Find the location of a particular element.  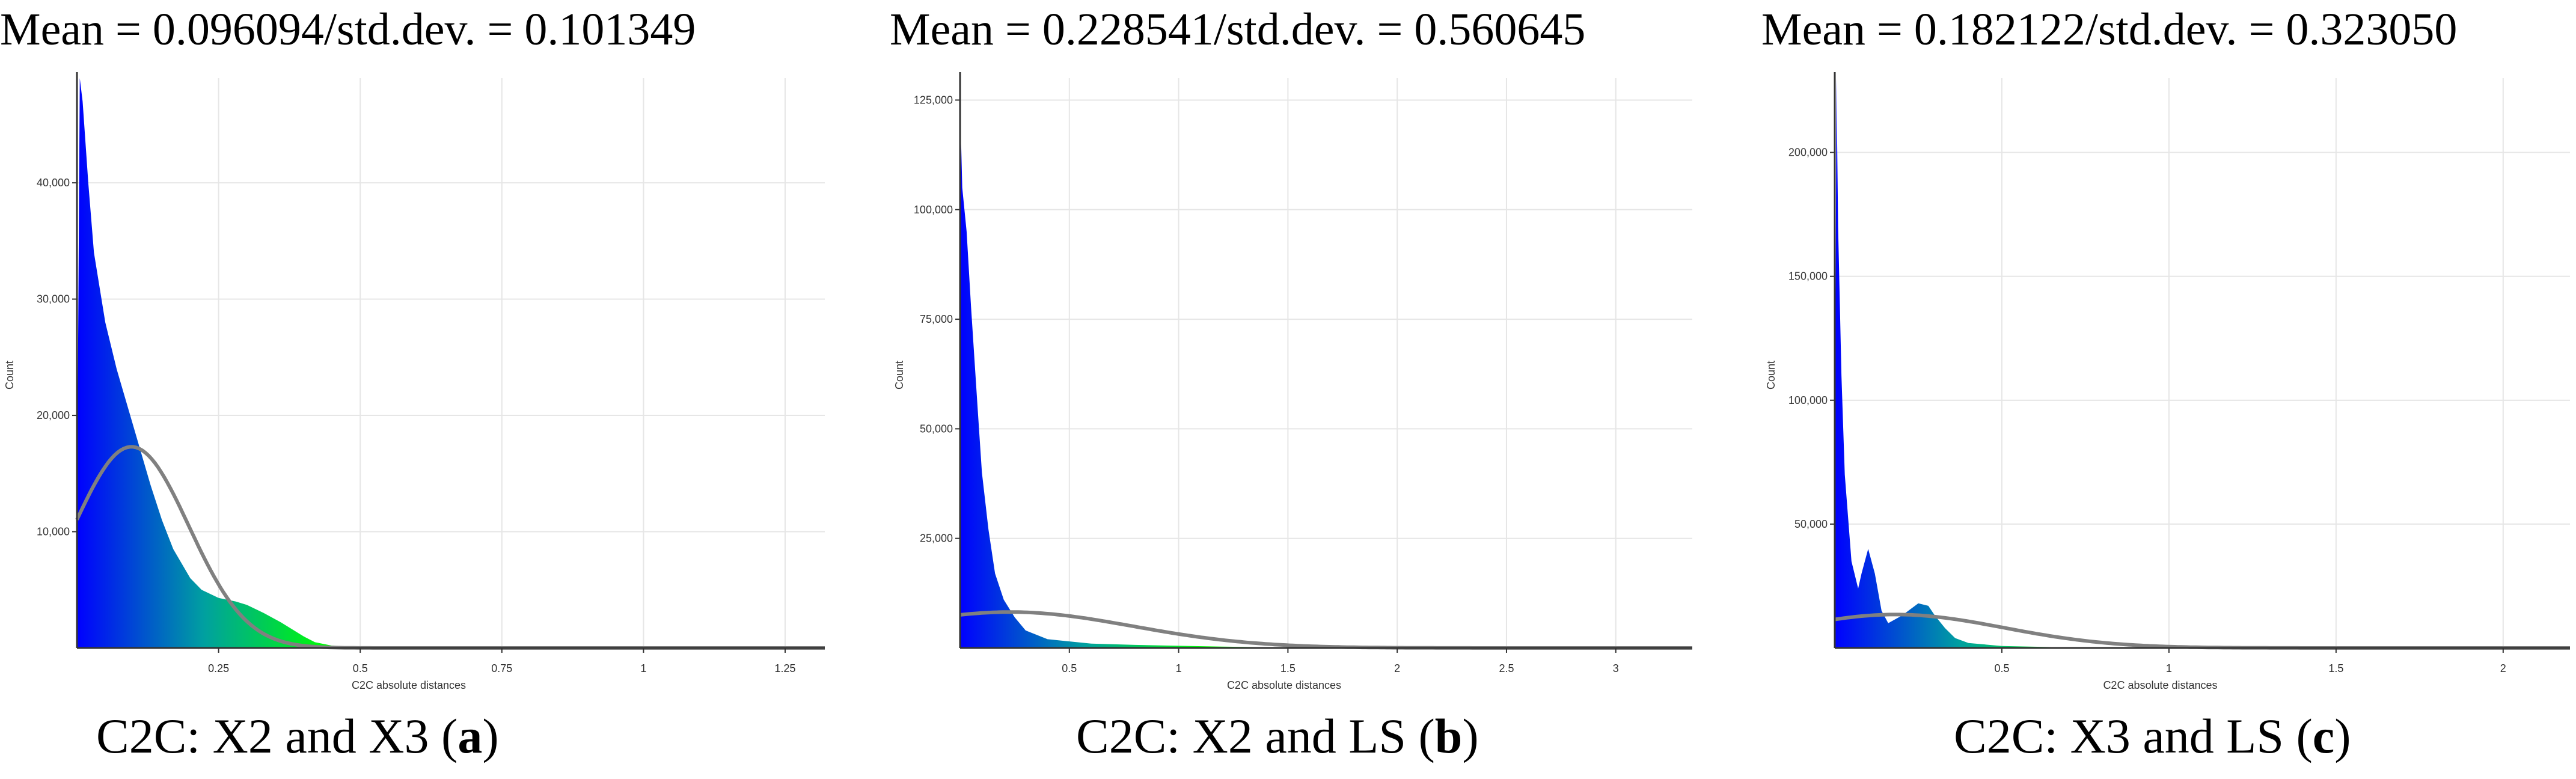

x-tick-label: 0.25 is located at coordinates (218, 668).